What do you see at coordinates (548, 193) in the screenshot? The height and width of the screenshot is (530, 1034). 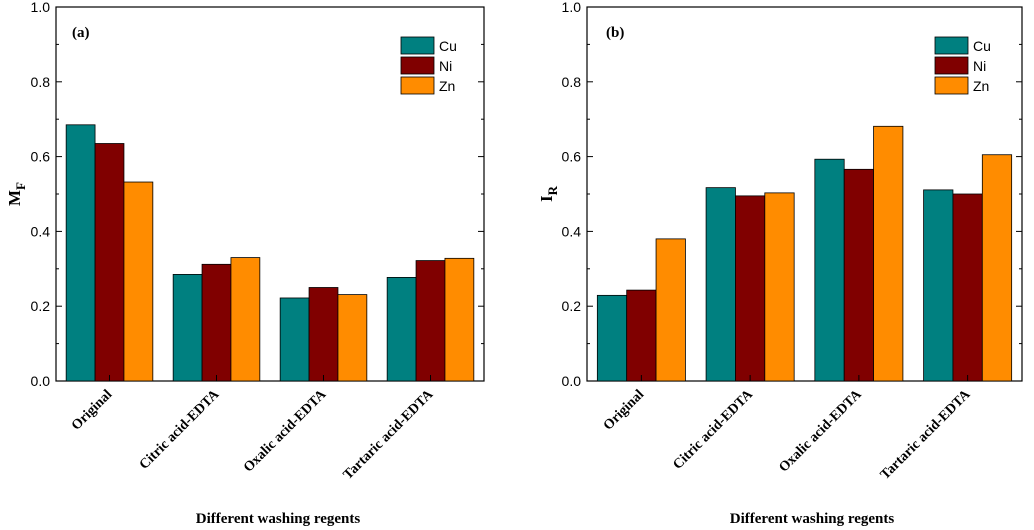 I see `y-axis-label: IR` at bounding box center [548, 193].